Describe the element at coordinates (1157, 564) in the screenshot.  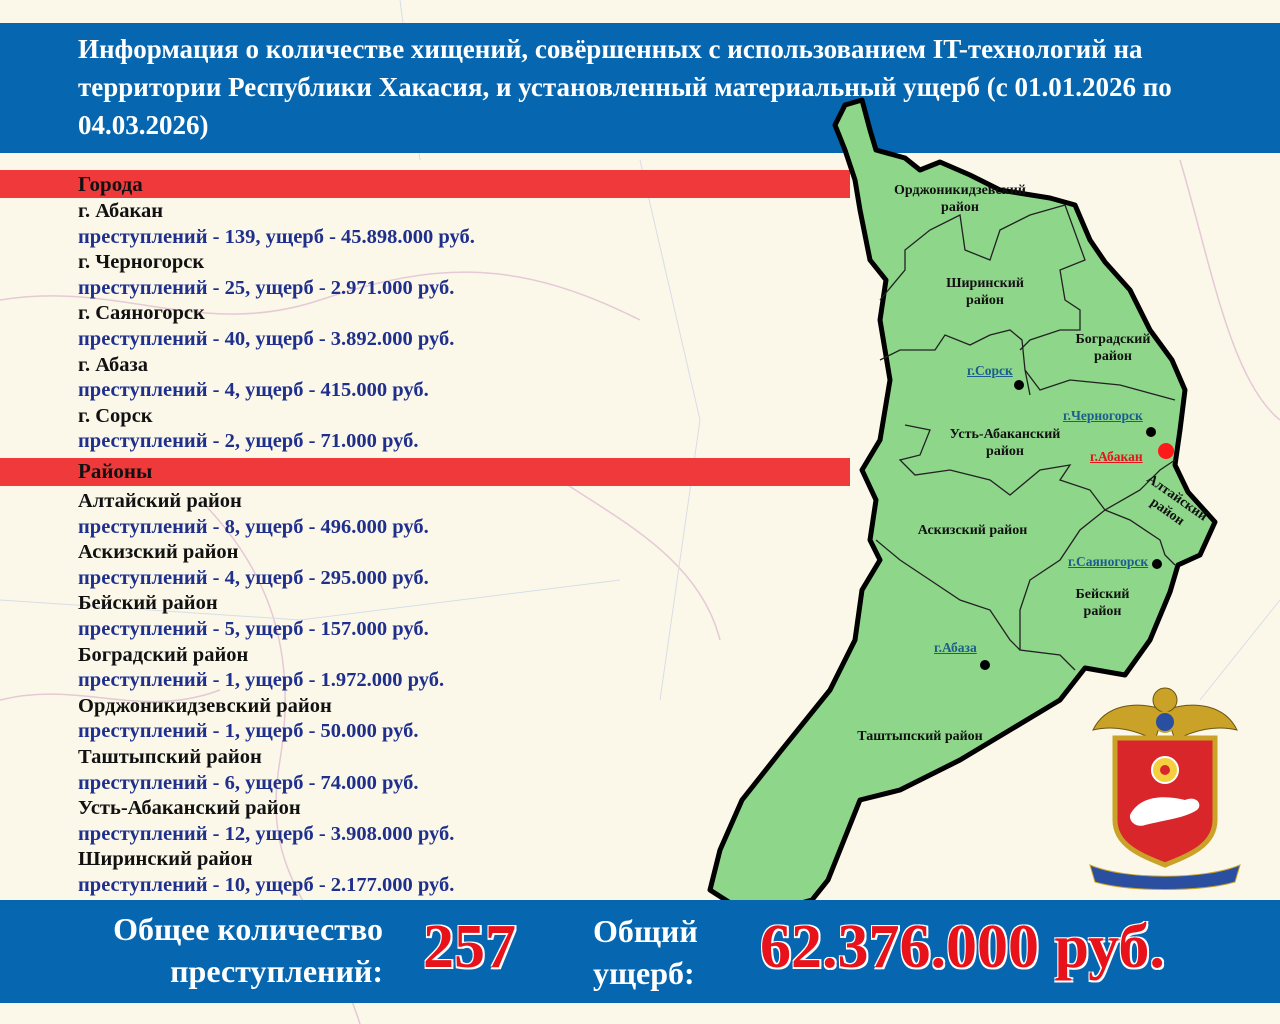
I see `city-dot-sayanogorsk` at that location.